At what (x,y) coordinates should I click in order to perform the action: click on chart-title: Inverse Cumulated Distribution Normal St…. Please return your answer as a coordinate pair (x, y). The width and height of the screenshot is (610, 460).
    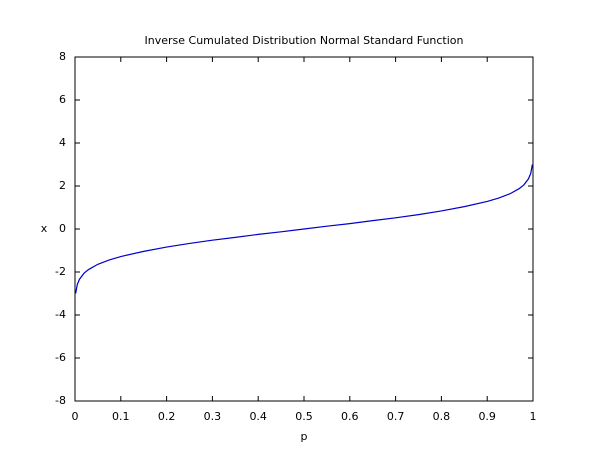
    Looking at the image, I should click on (304, 40).